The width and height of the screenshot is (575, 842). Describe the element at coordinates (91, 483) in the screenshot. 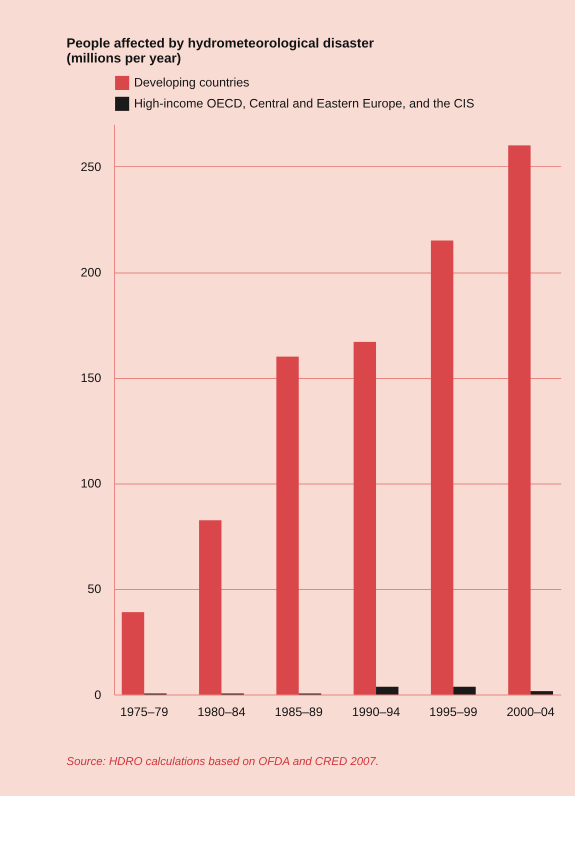

I see `y-tick-label: 100` at that location.